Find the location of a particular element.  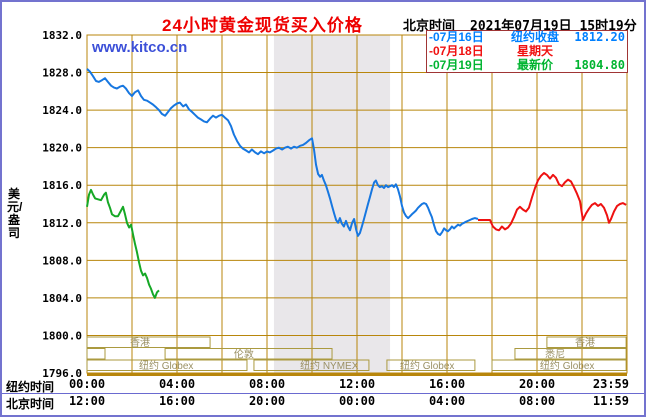

legend-label: 最新价 is located at coordinates (534, 64).